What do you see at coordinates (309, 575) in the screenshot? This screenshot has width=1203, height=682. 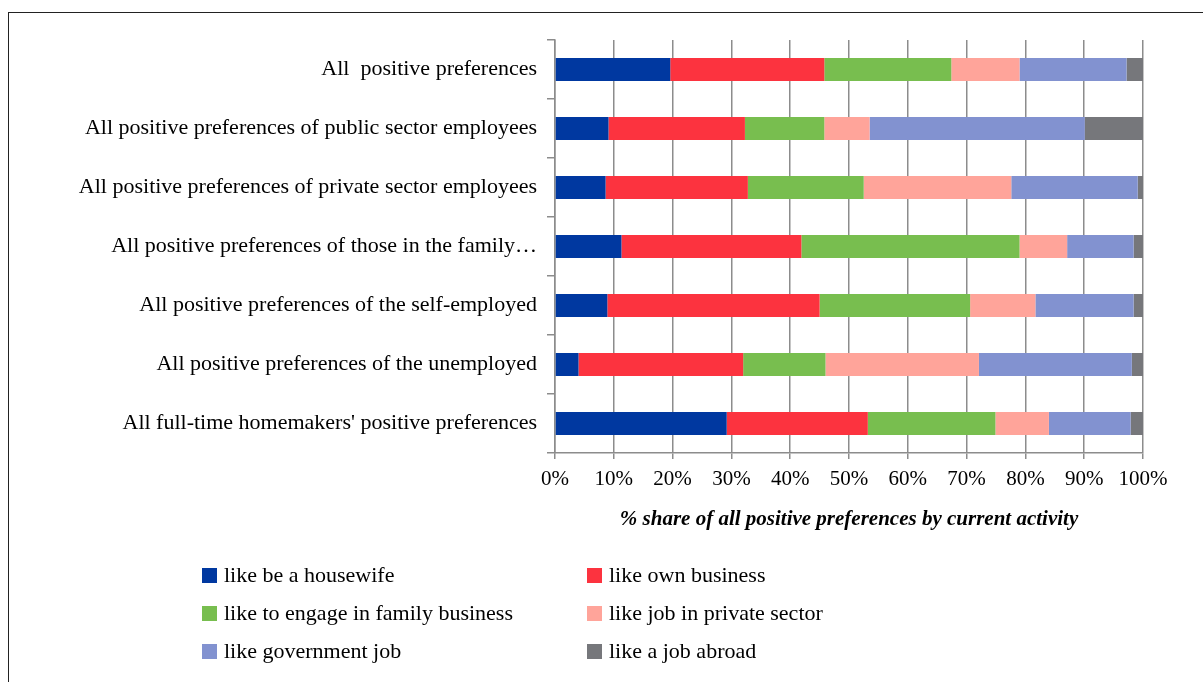 I see `legend-label: like be a housewife` at bounding box center [309, 575].